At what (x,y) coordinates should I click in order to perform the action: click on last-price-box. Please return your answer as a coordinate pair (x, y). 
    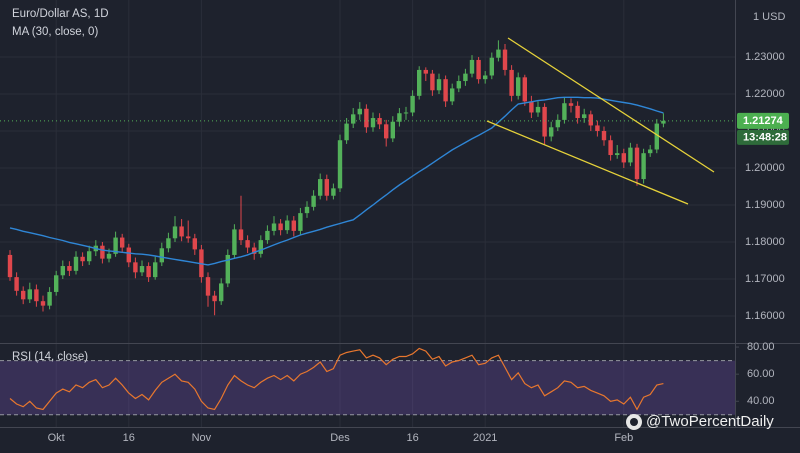
    Looking at the image, I should click on (763, 120).